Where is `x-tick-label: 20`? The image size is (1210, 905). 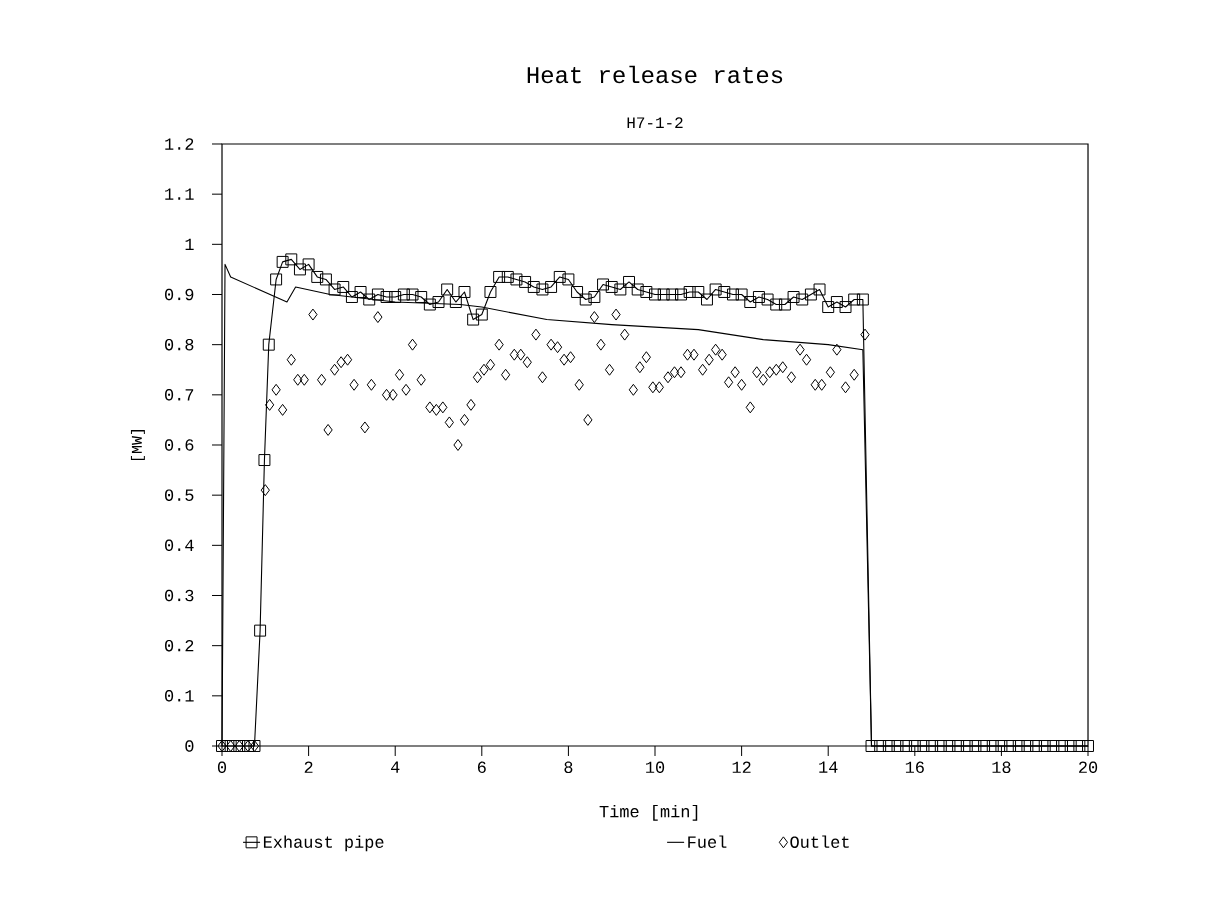
x-tick-label: 20 is located at coordinates (1088, 767).